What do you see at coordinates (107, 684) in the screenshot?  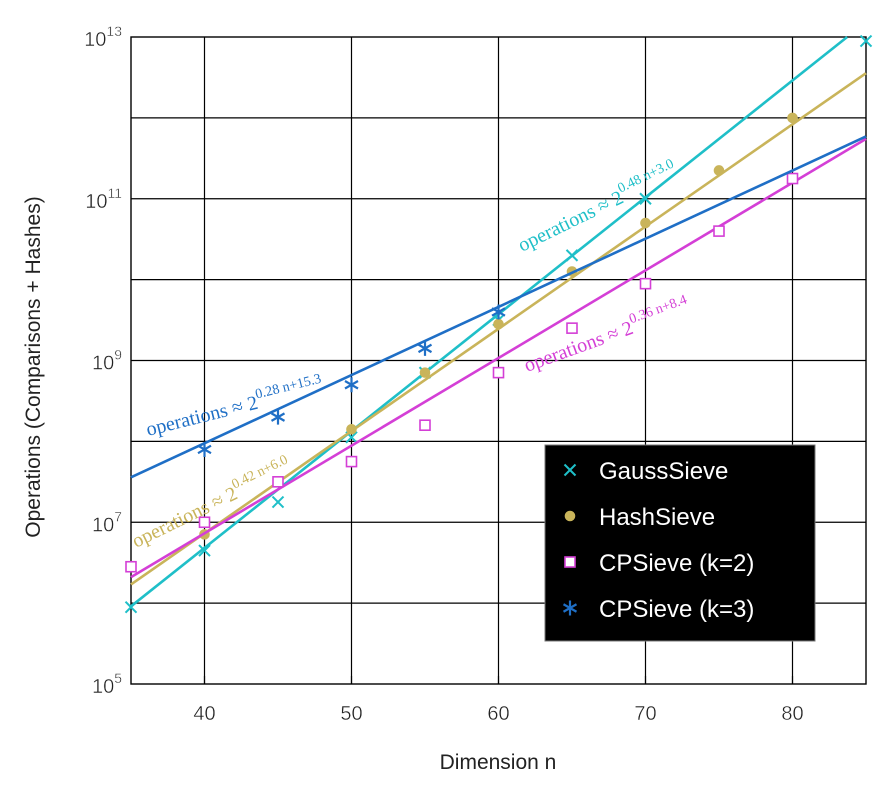 I see `y-tick-label: 10⁵` at bounding box center [107, 684].